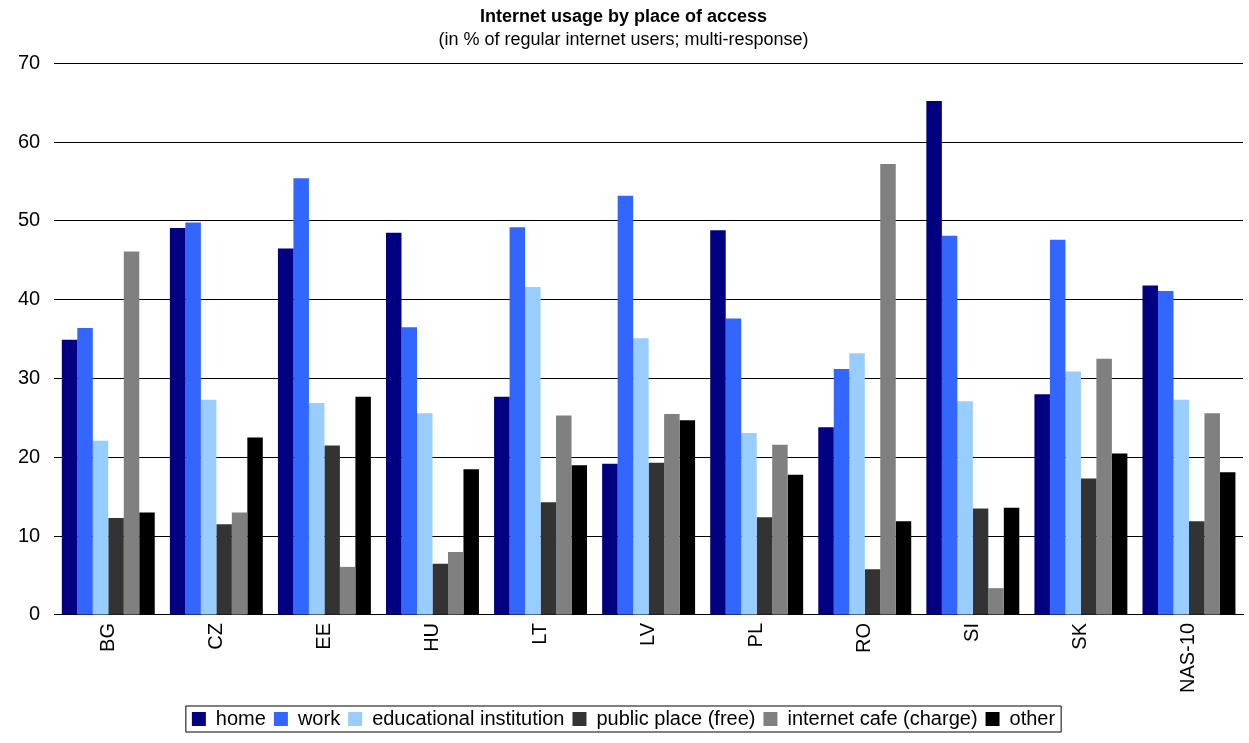 The image size is (1249, 743). I want to click on x-tick-label: SK, so click(1079, 636).